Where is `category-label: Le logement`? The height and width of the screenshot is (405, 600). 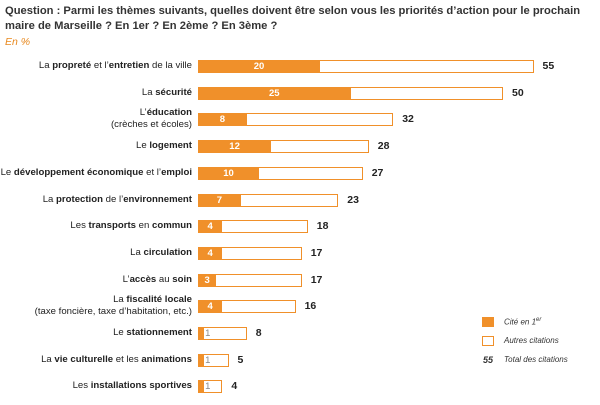 category-label: Le logement is located at coordinates (164, 146).